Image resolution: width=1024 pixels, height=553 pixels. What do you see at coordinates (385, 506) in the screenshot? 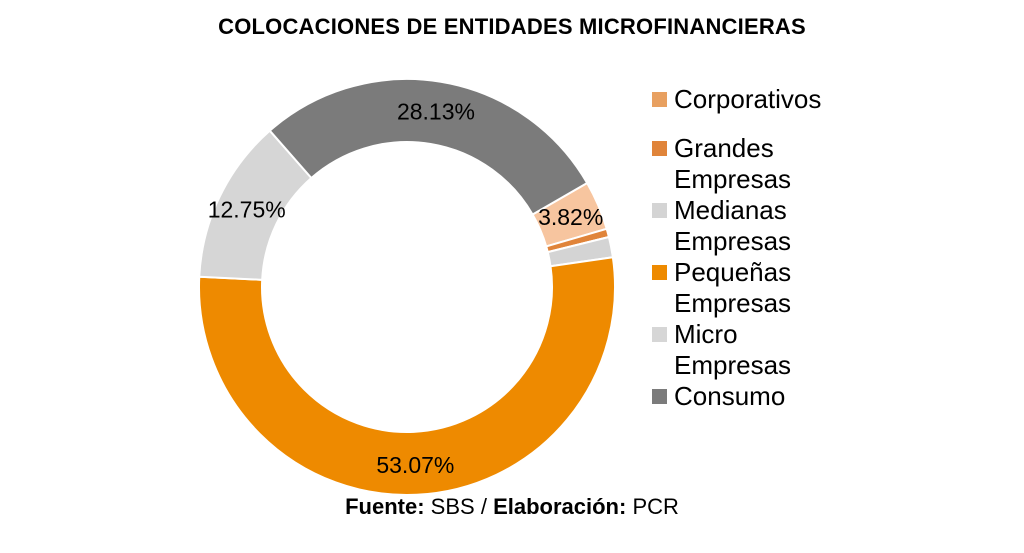
I see `source-label: Fuente:` at bounding box center [385, 506].